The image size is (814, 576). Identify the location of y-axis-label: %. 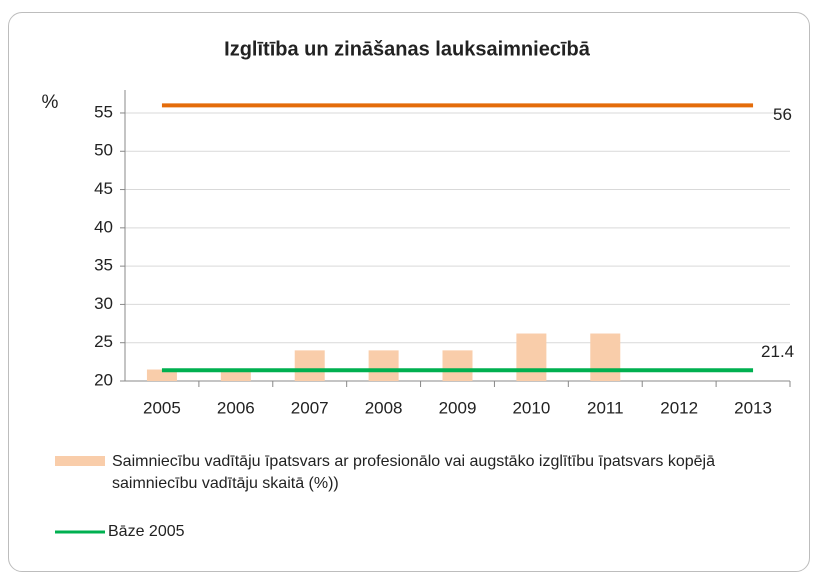
(50, 102).